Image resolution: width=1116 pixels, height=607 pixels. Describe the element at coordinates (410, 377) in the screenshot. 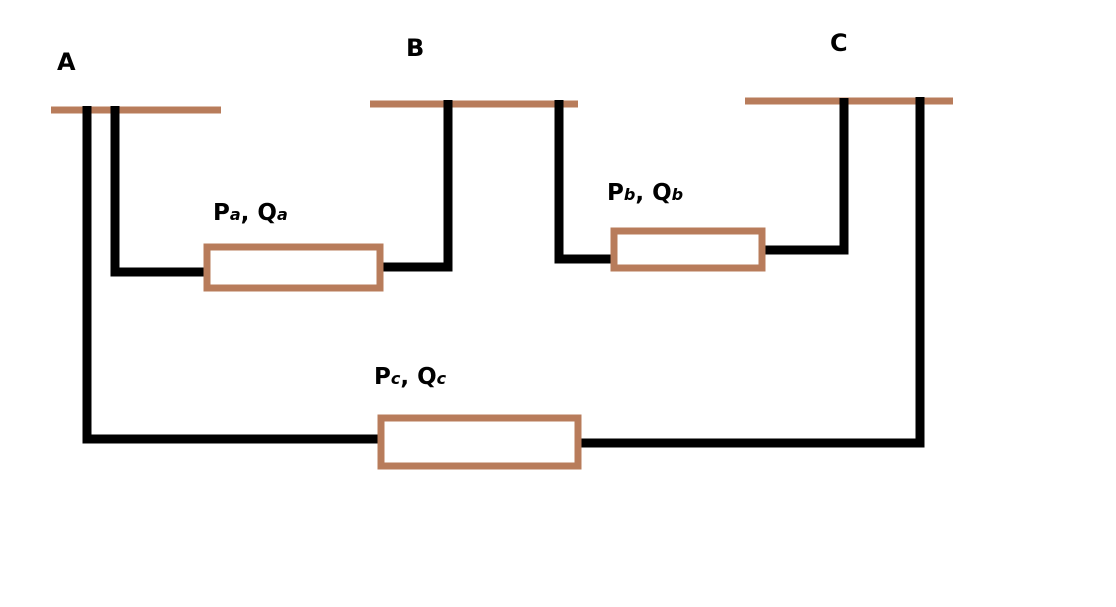

I see `line-label-c: Pc, Qc` at that location.